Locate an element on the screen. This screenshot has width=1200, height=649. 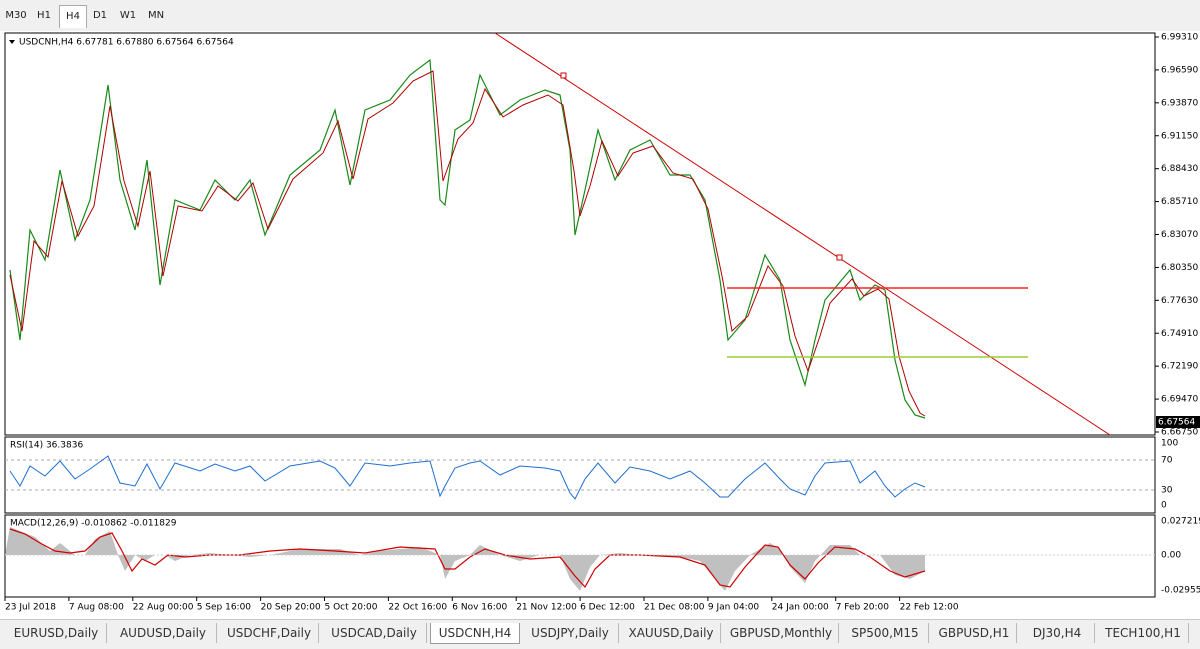
rsi-level-label: 0 is located at coordinates (1164, 506).